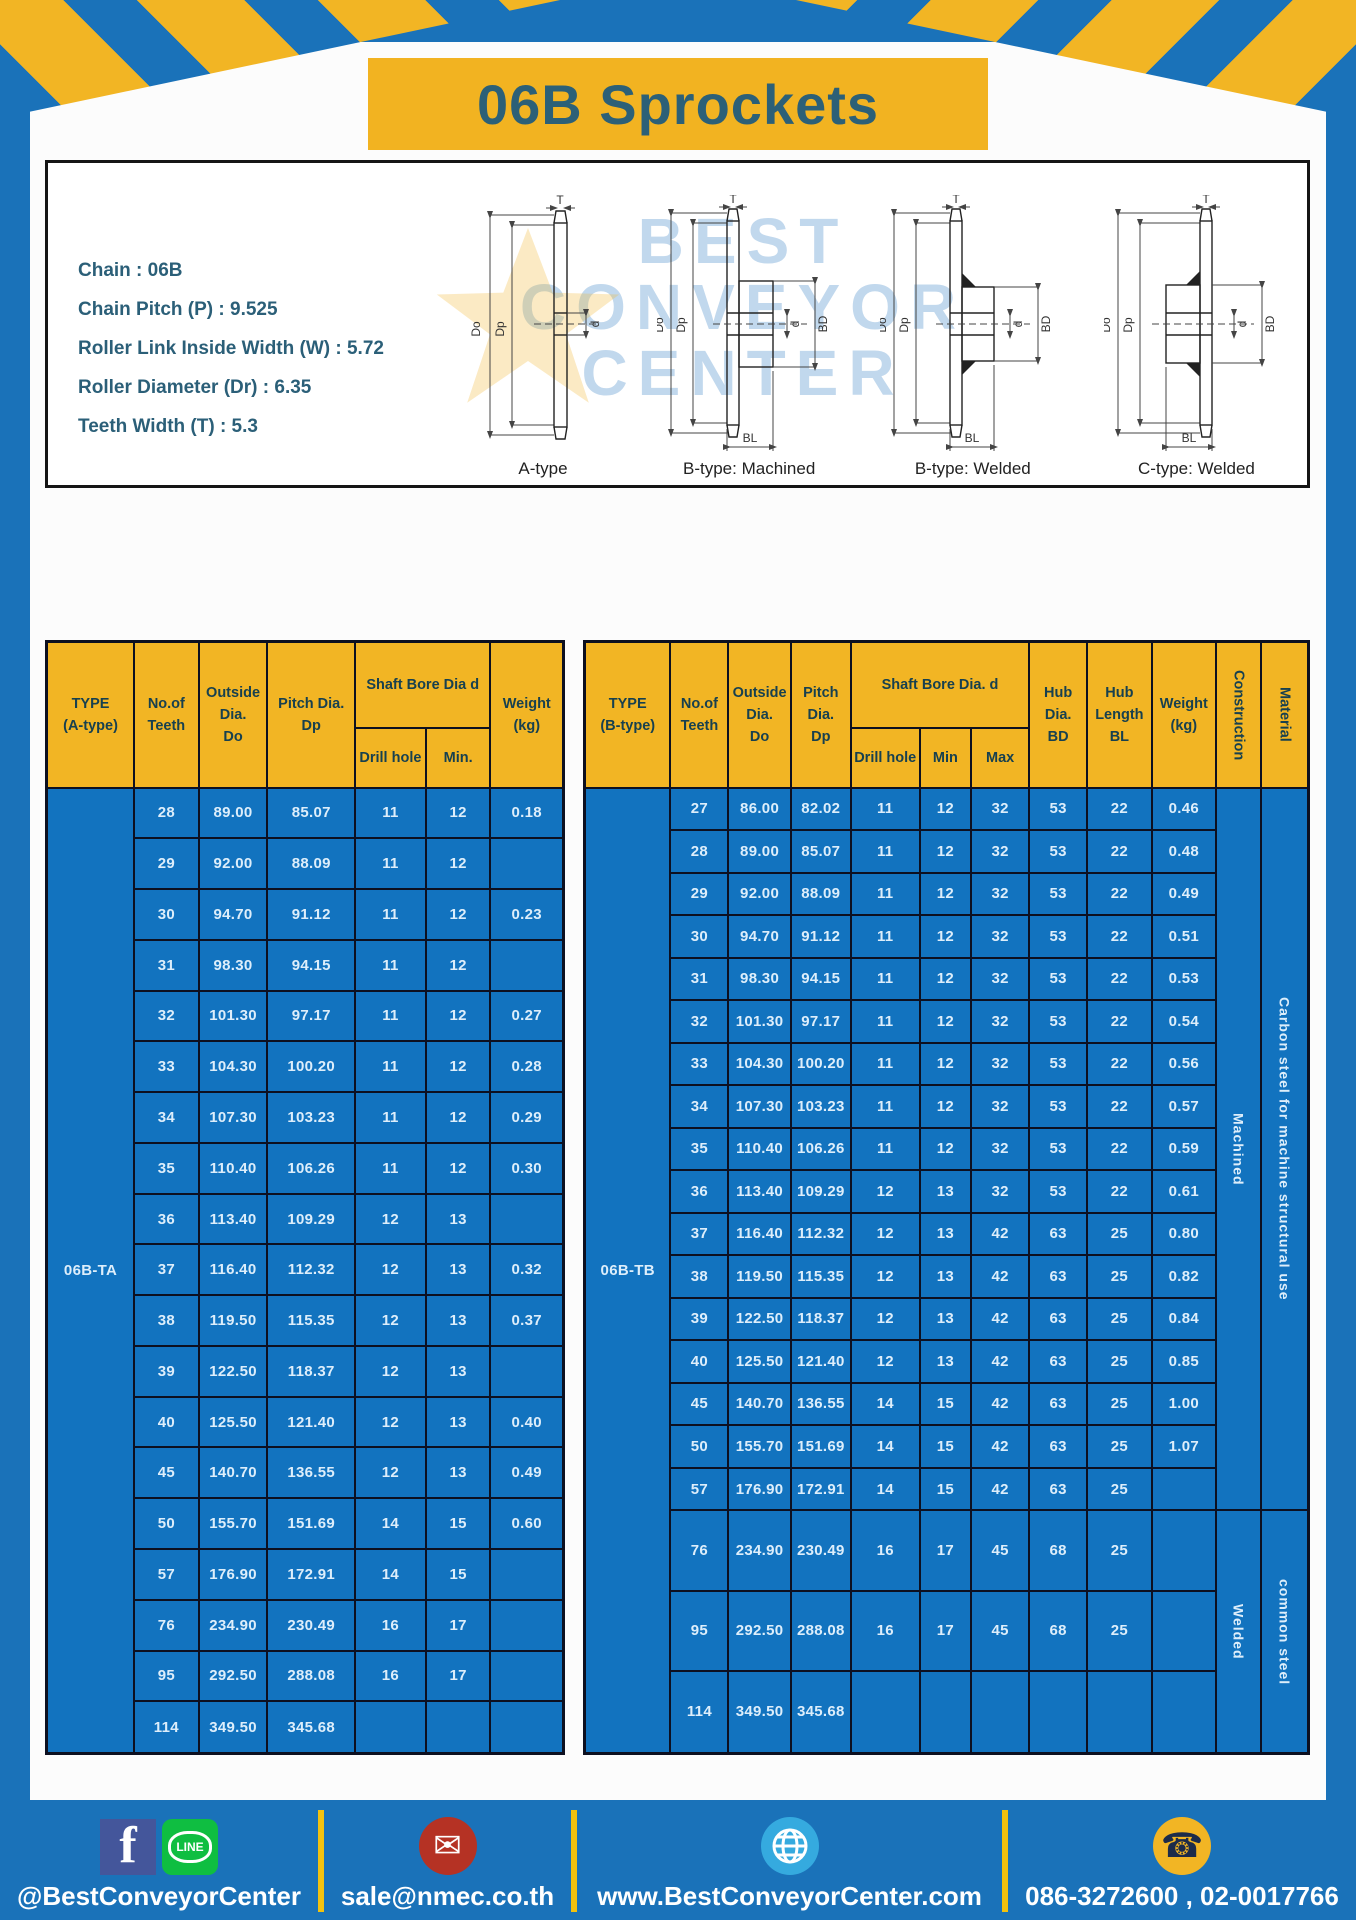 The width and height of the screenshot is (1356, 1920). What do you see at coordinates (390, 1676) in the screenshot?
I see `data-cell: 16` at bounding box center [390, 1676].